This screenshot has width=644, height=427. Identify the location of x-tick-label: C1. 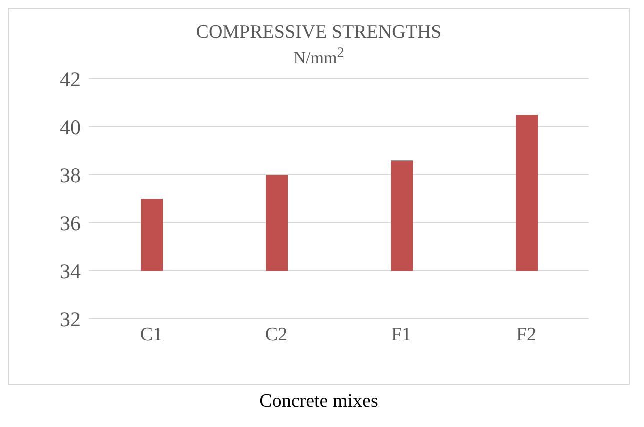
(151, 335).